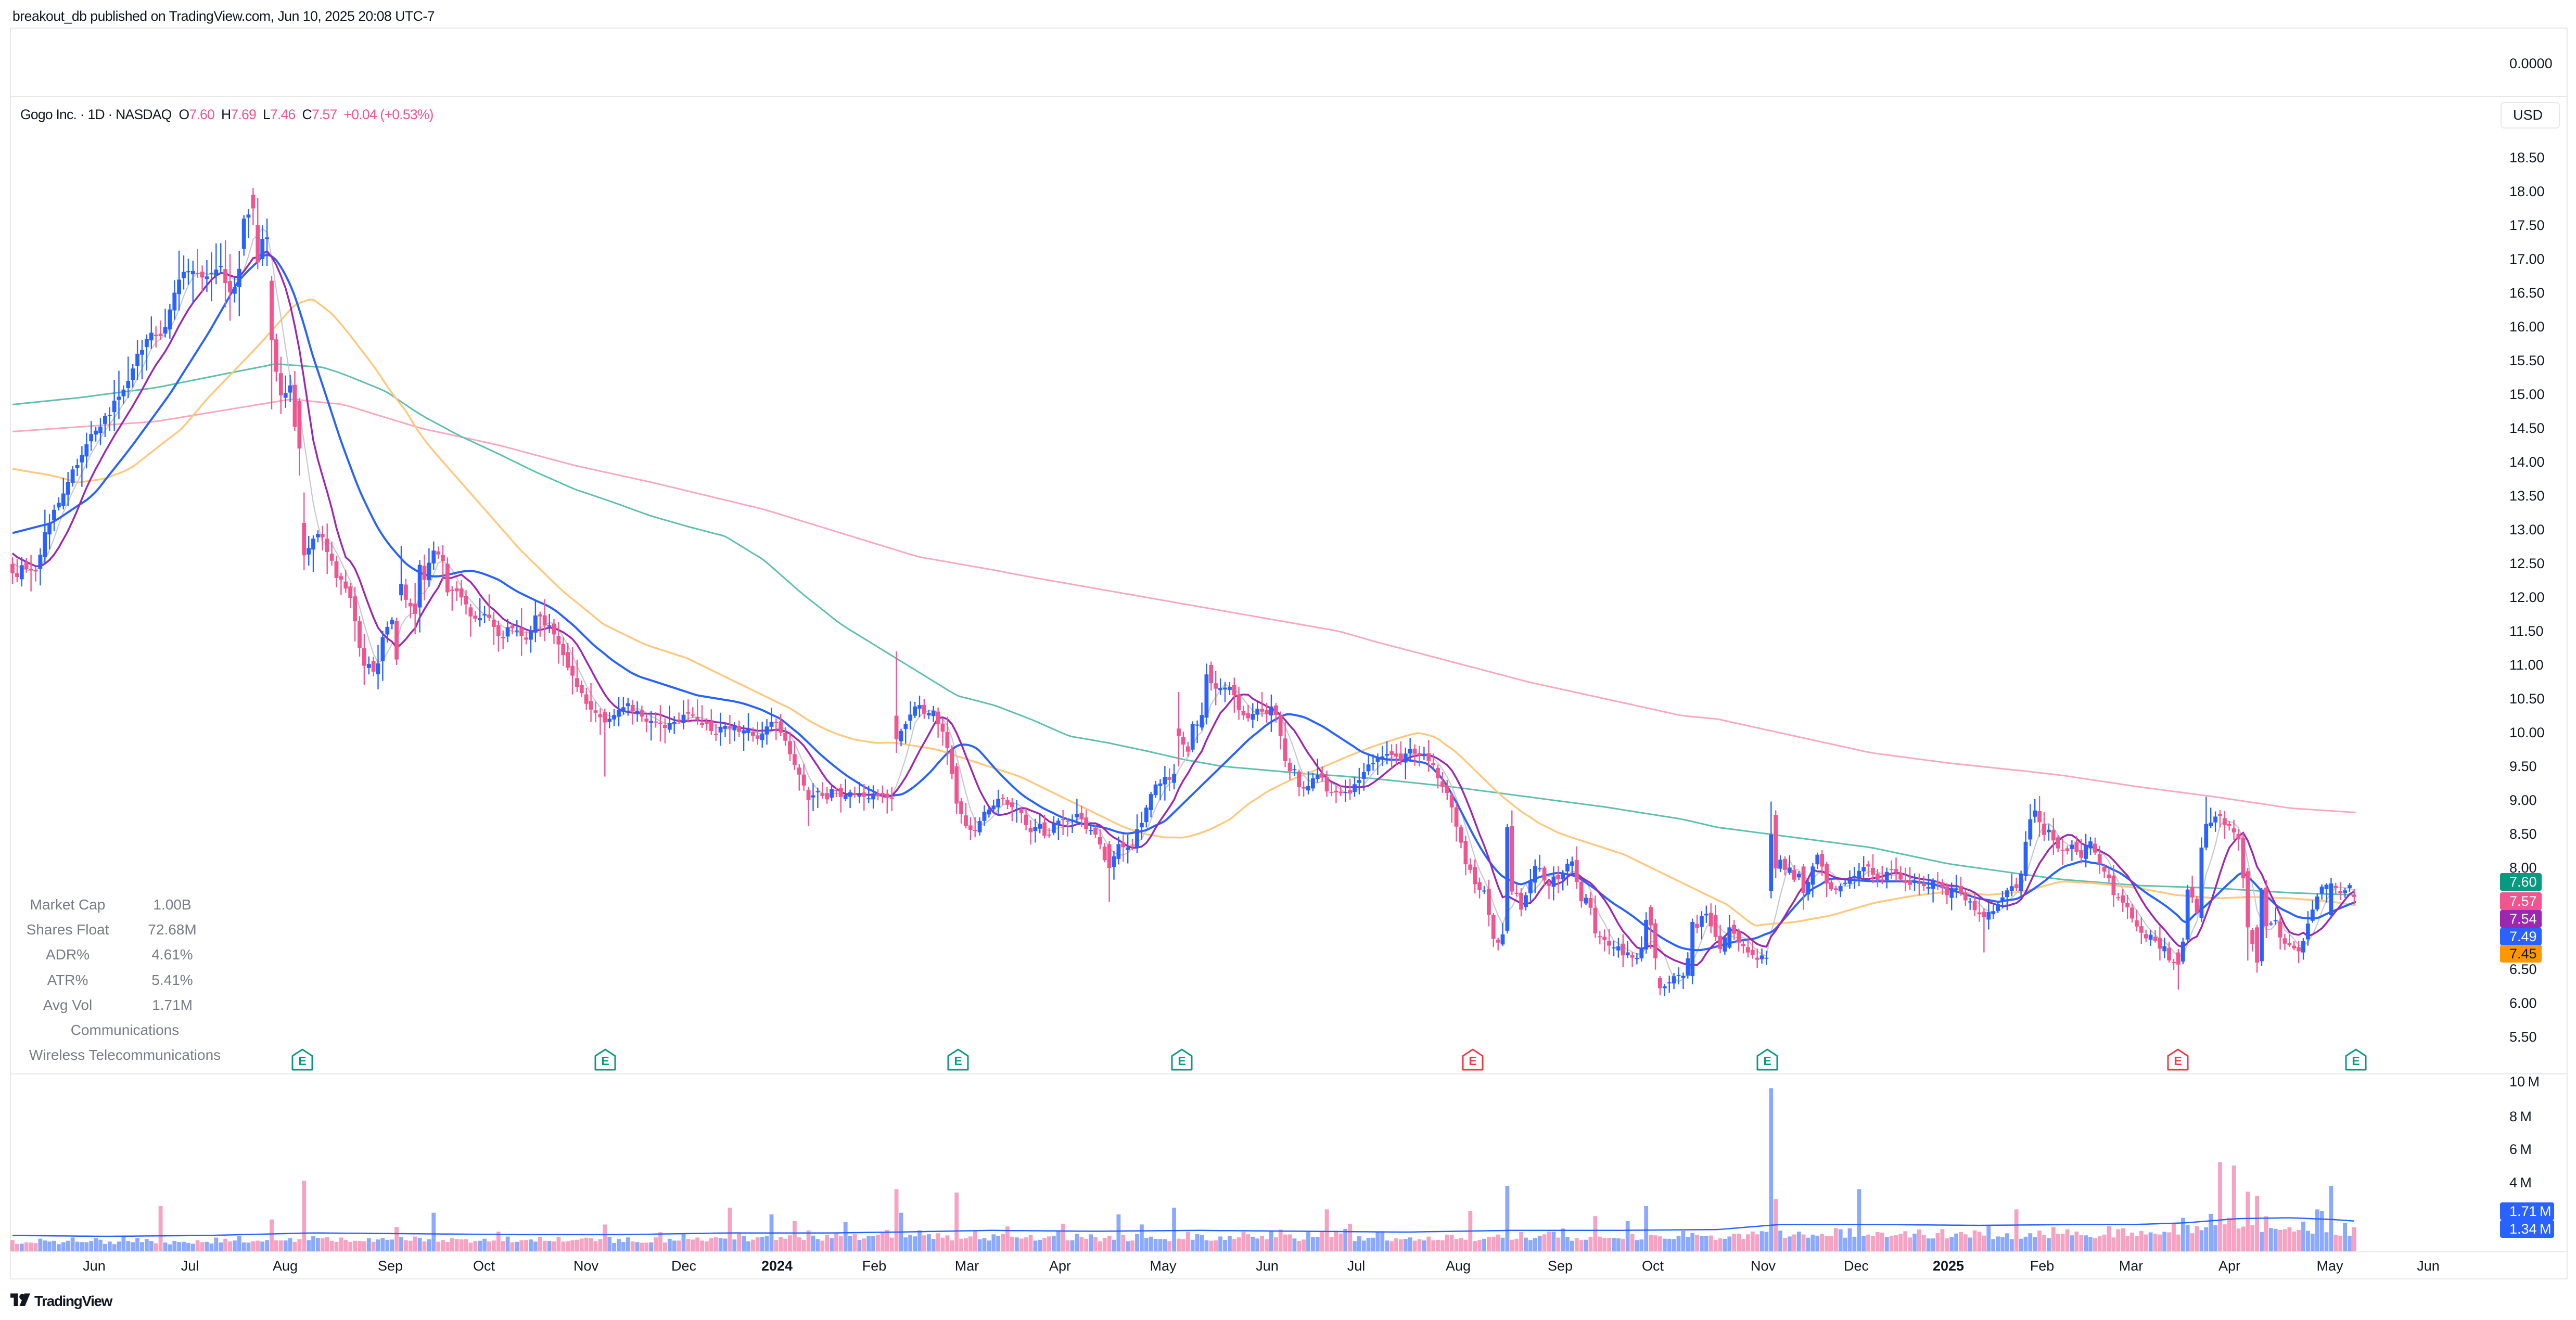 The width and height of the screenshot is (2576, 1320). What do you see at coordinates (2524, 1082) in the screenshot?
I see `svg-text: 10 M` at bounding box center [2524, 1082].